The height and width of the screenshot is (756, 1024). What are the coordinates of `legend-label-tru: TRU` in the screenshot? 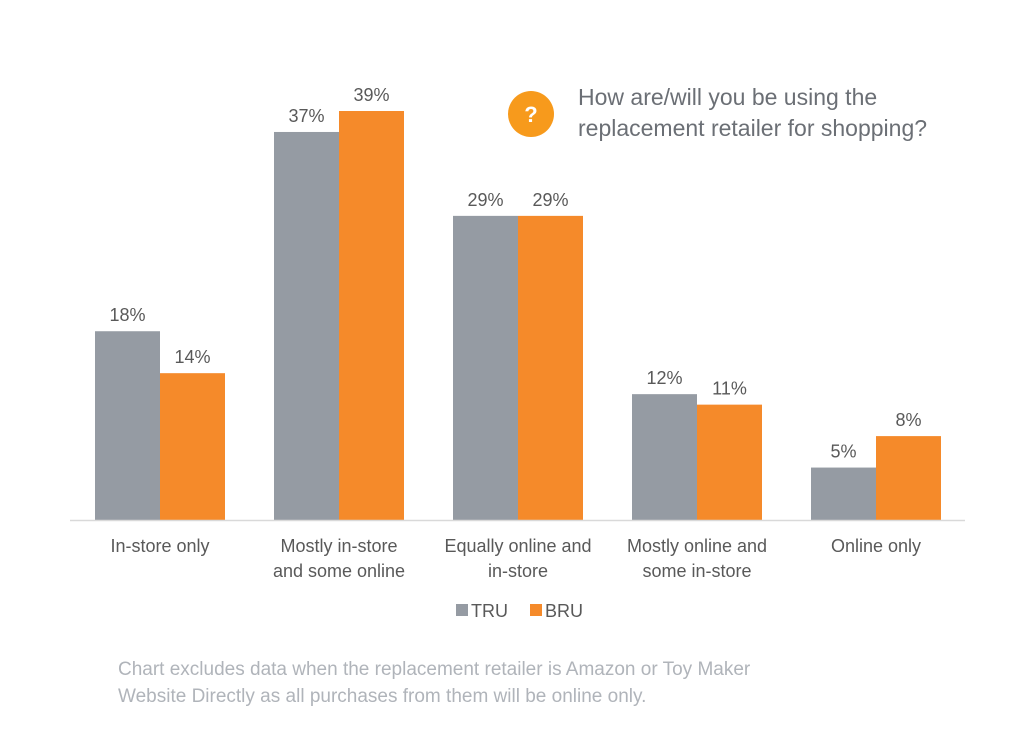 It's located at (489, 611).